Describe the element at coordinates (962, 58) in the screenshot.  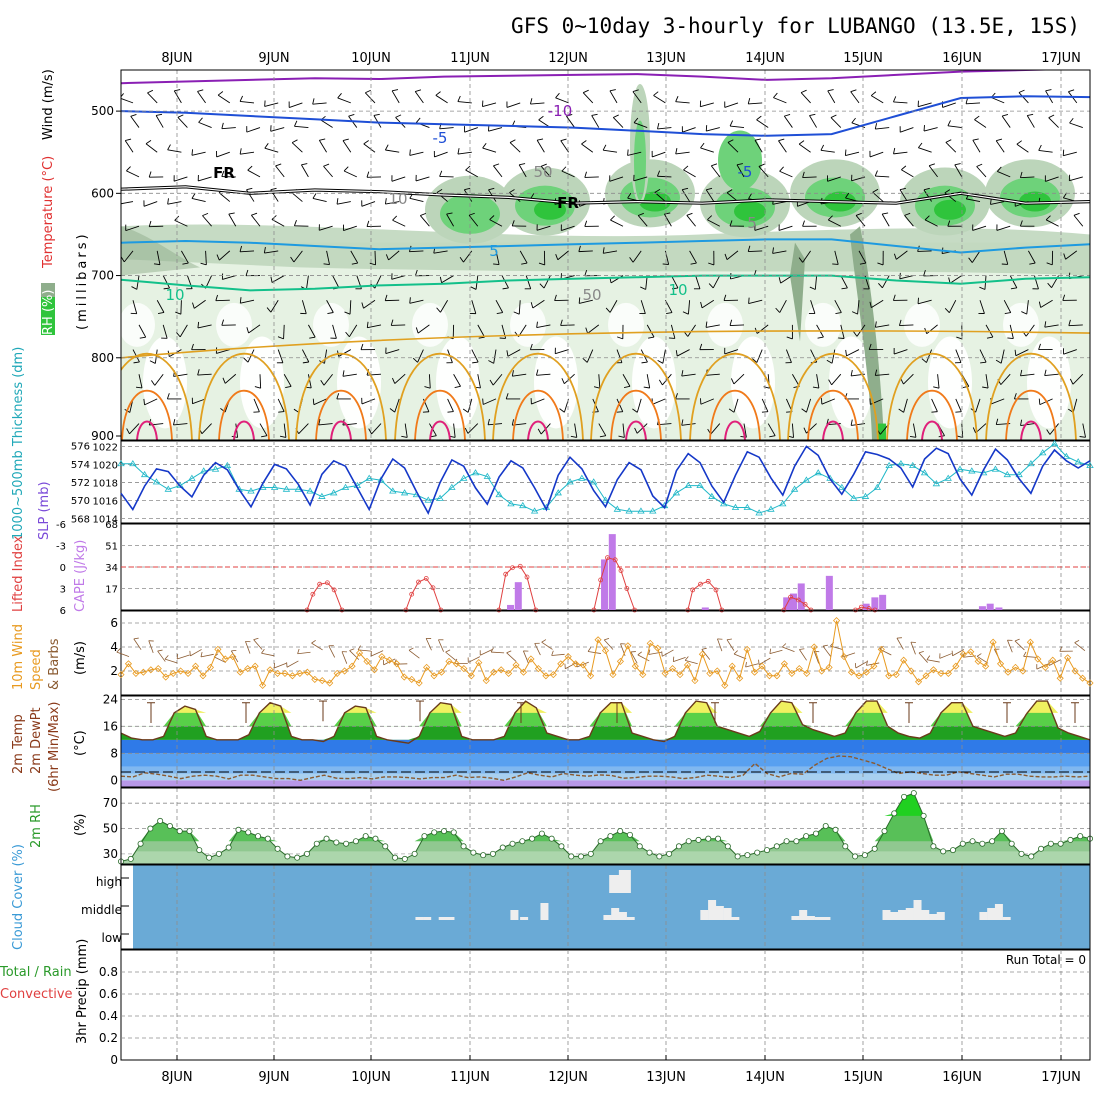
I see `date-label-top: 16JUN` at that location.